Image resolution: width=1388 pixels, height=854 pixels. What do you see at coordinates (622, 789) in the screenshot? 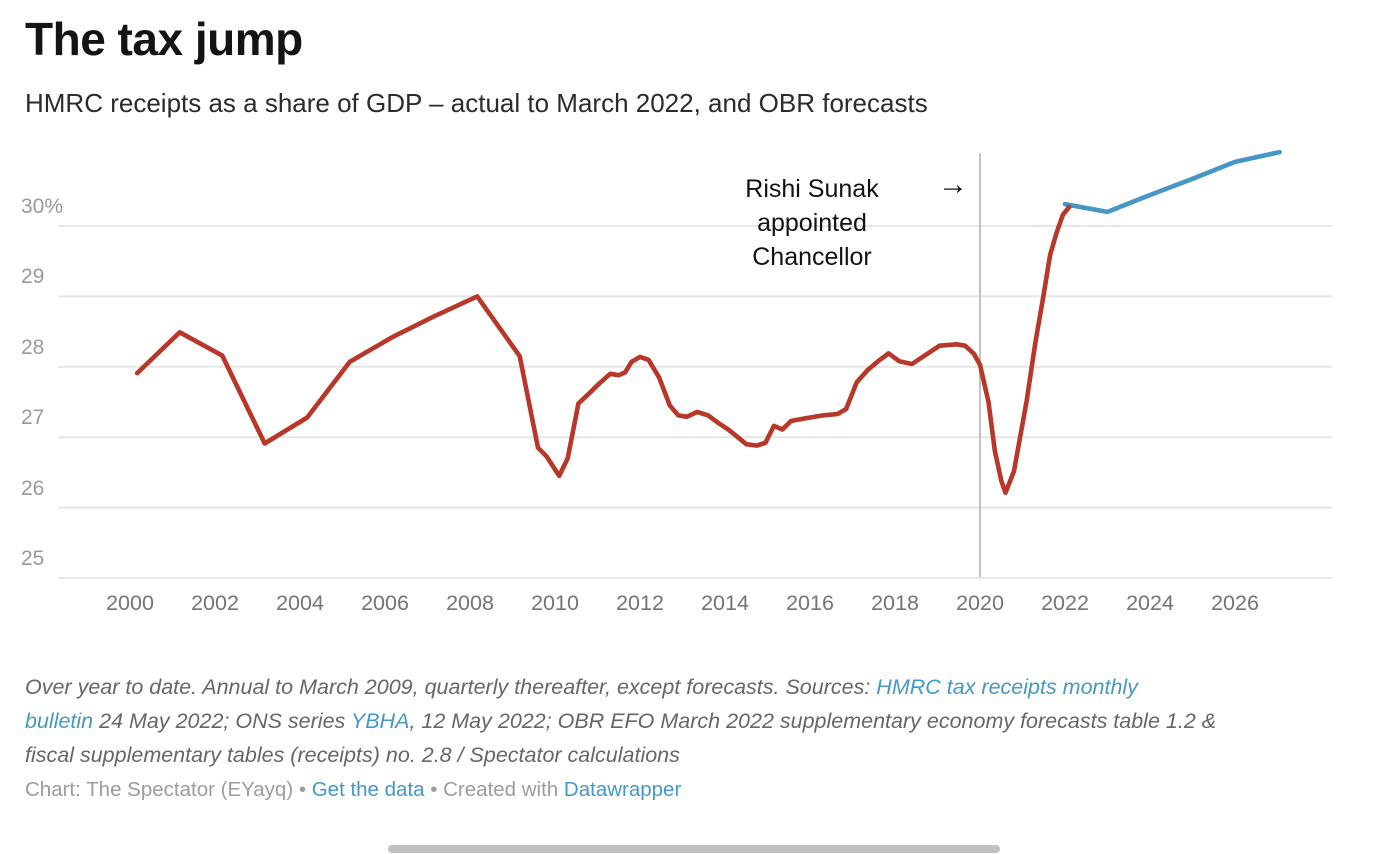
I see `byline-link: Datawrapper` at bounding box center [622, 789].